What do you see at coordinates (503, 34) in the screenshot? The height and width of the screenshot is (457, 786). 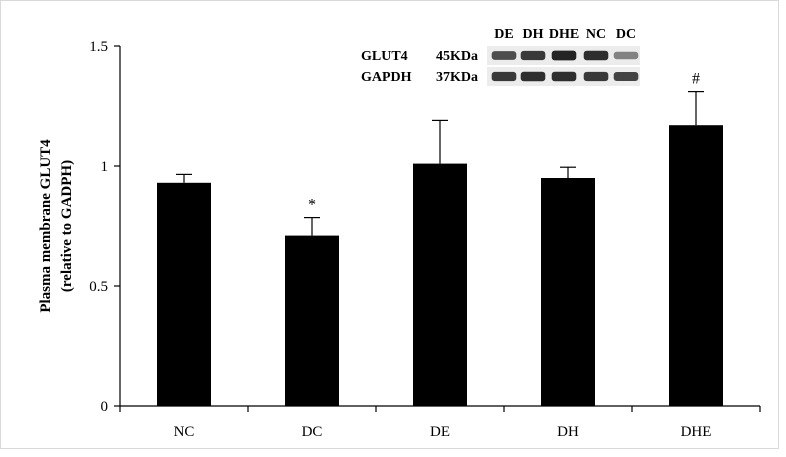 I see `blot-lane-label: DE` at bounding box center [503, 34].